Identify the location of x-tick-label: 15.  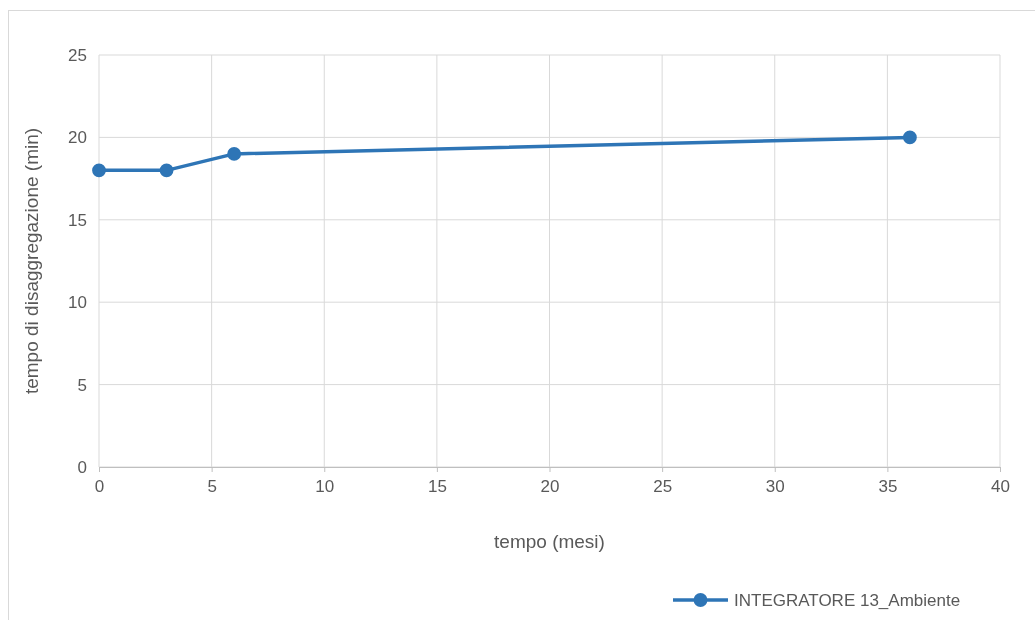
(437, 487).